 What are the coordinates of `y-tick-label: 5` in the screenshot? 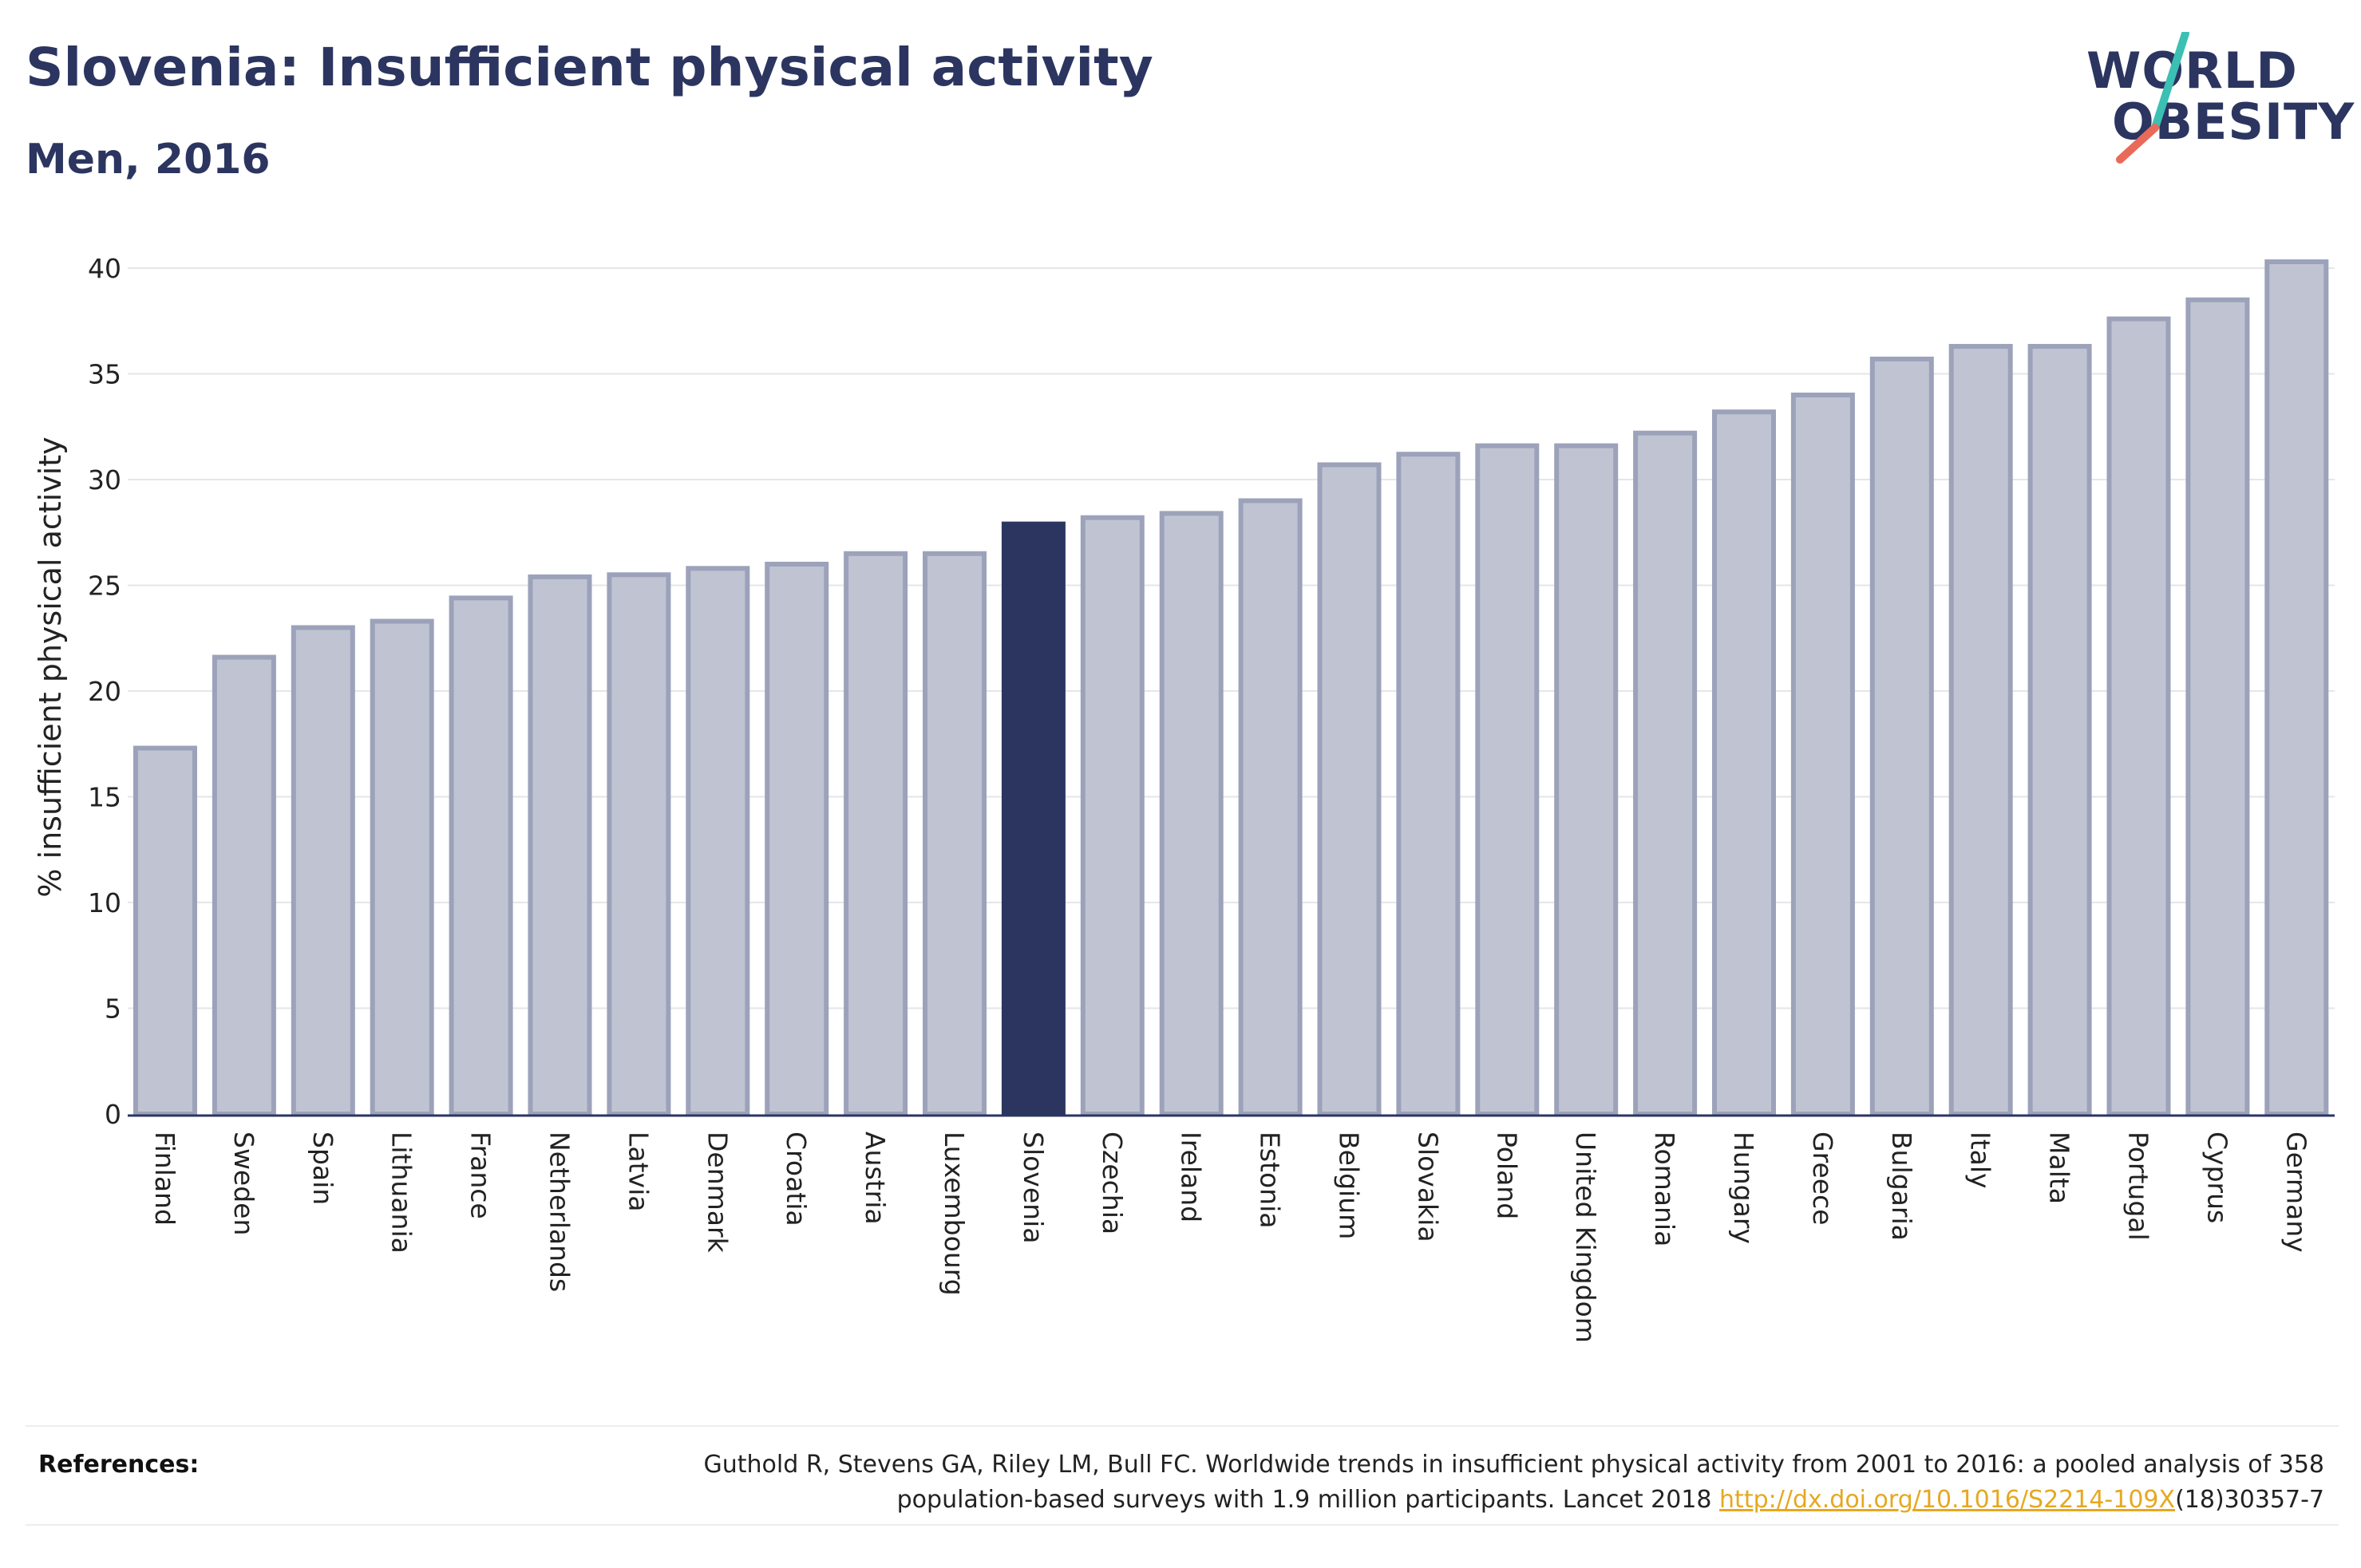 It's located at (113, 1009).